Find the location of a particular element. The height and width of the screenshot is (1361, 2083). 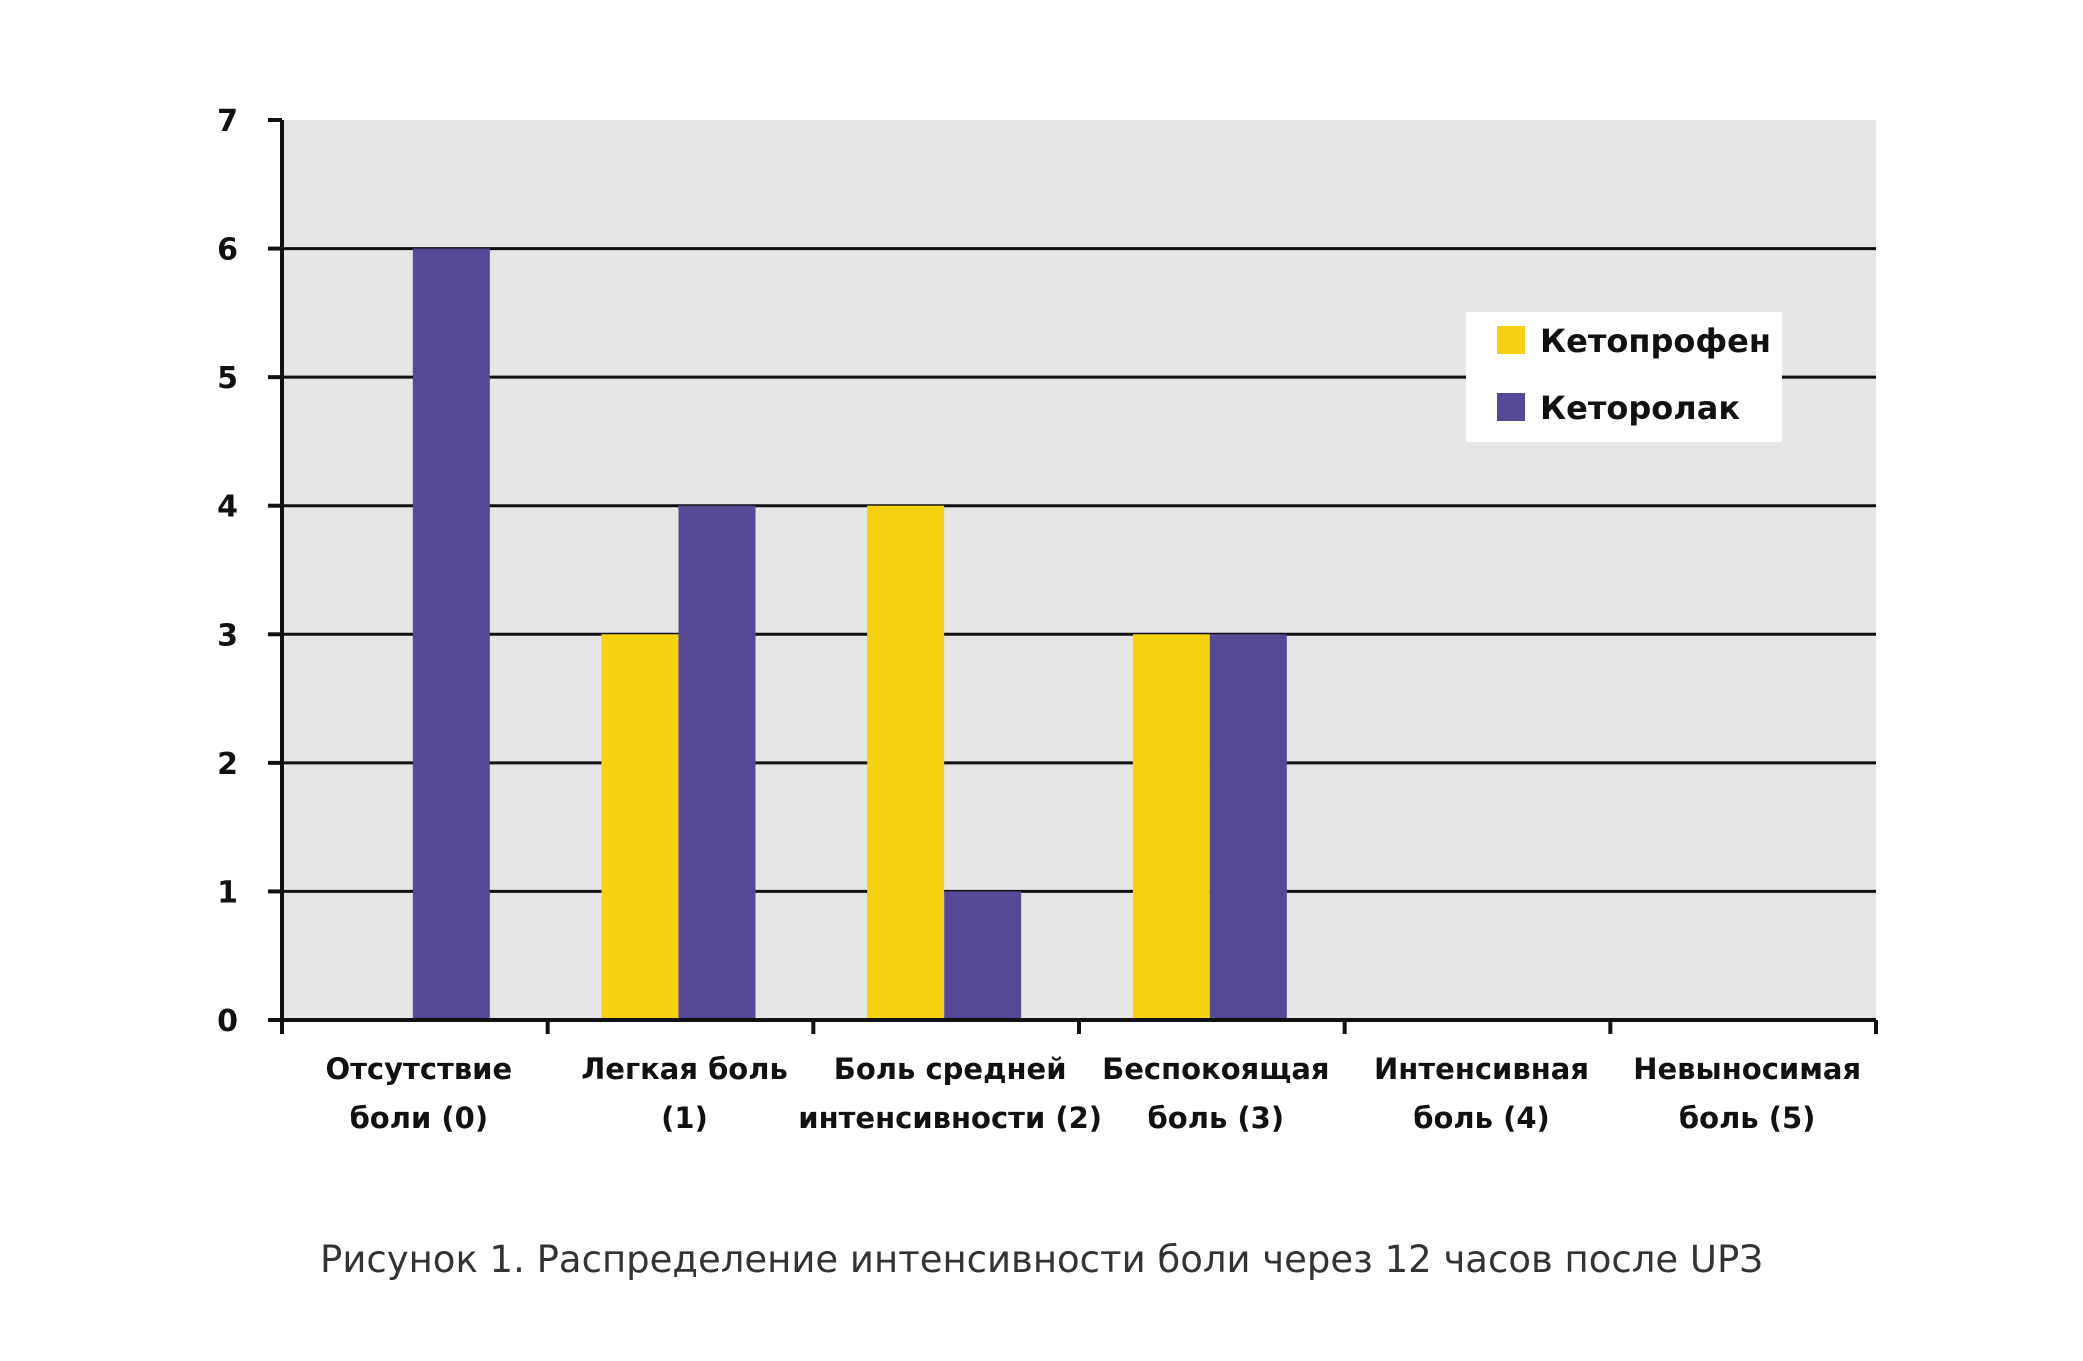

x-category-label: боль (5) is located at coordinates (1747, 1118).